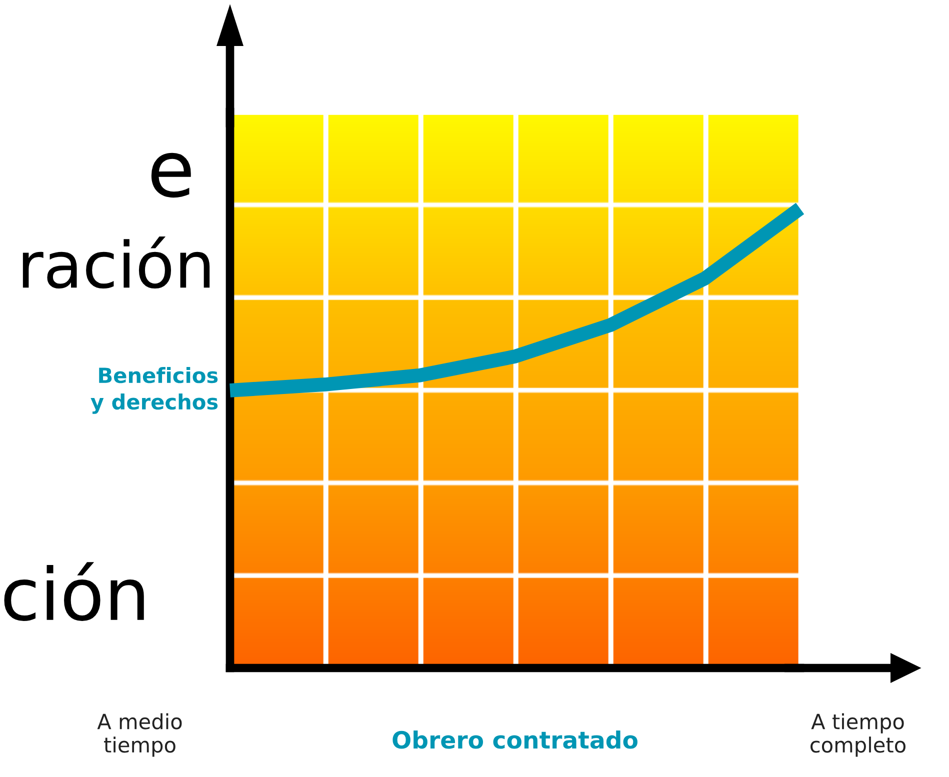 The image size is (949, 777). Describe the element at coordinates (515, 739) in the screenshot. I see `x-axis-title: Obrero contratado` at that location.